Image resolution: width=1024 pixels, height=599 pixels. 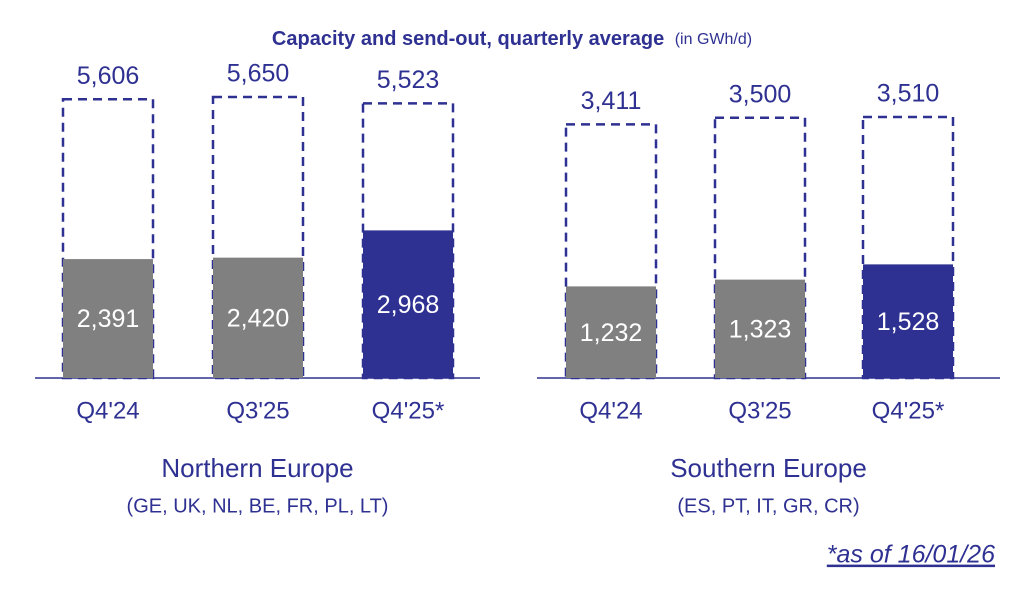 I want to click on chart-title: Capacity and send-out, quarterly average, so click(x=468, y=39).